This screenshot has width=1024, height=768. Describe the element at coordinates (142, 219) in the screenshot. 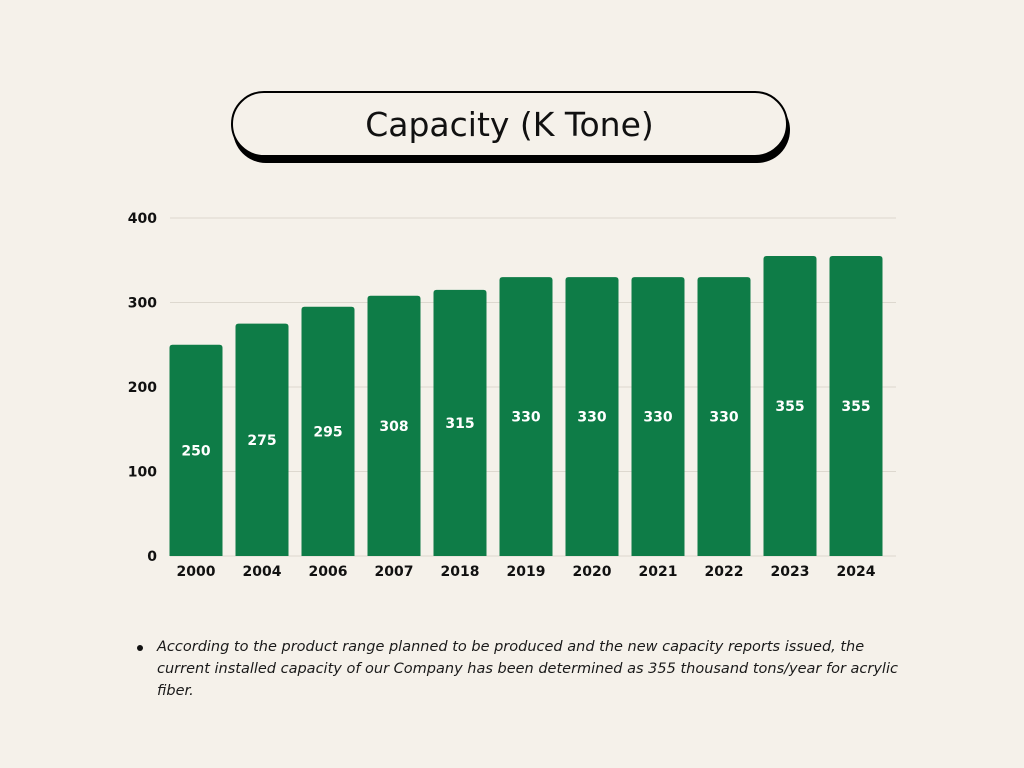

I see `y-tick-label: 400` at that location.